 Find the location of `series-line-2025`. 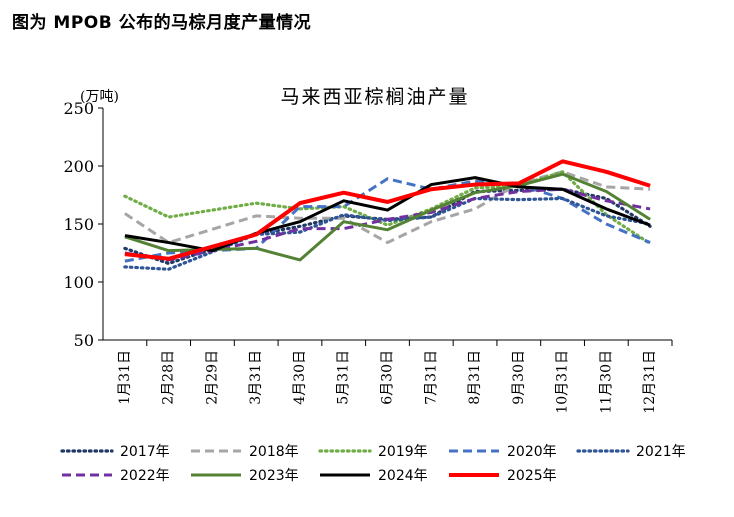

series-line-2025 is located at coordinates (387, 210).